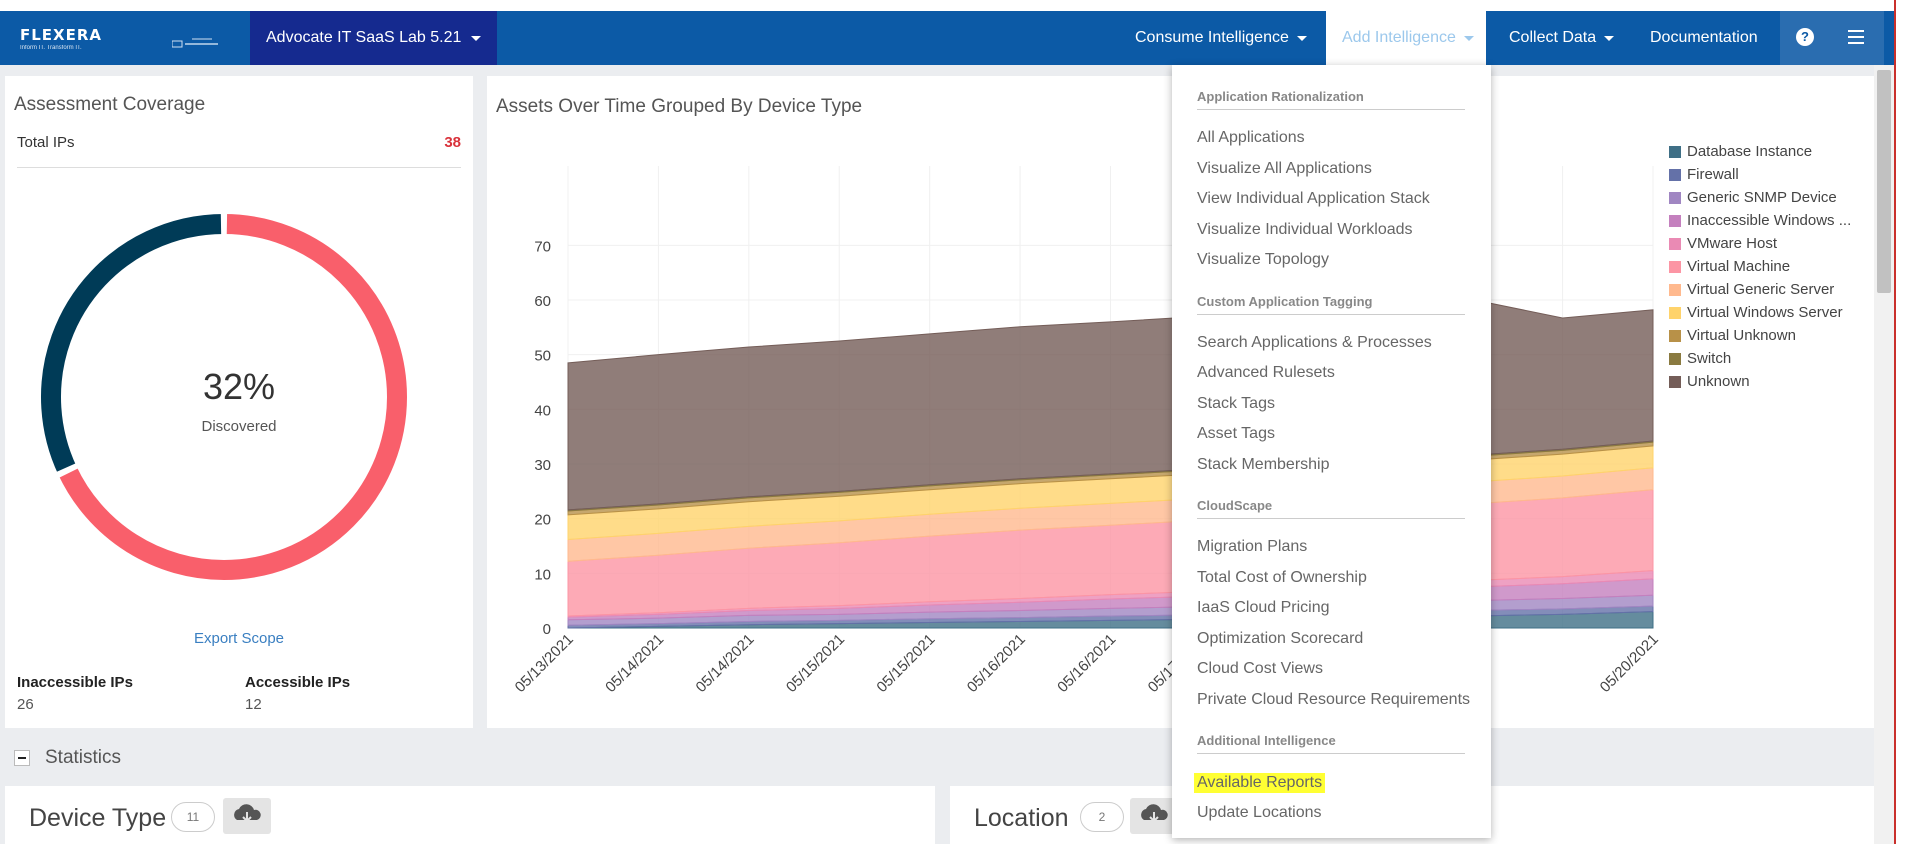 The width and height of the screenshot is (1914, 844). I want to click on flexera-logo: FLEXERA Inform IT. Transform IT., so click(61, 38).